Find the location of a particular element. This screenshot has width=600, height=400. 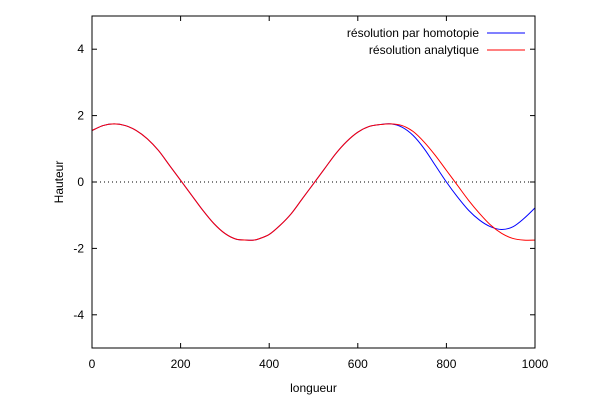

y-tick-label: -2 is located at coordinates (78, 248).